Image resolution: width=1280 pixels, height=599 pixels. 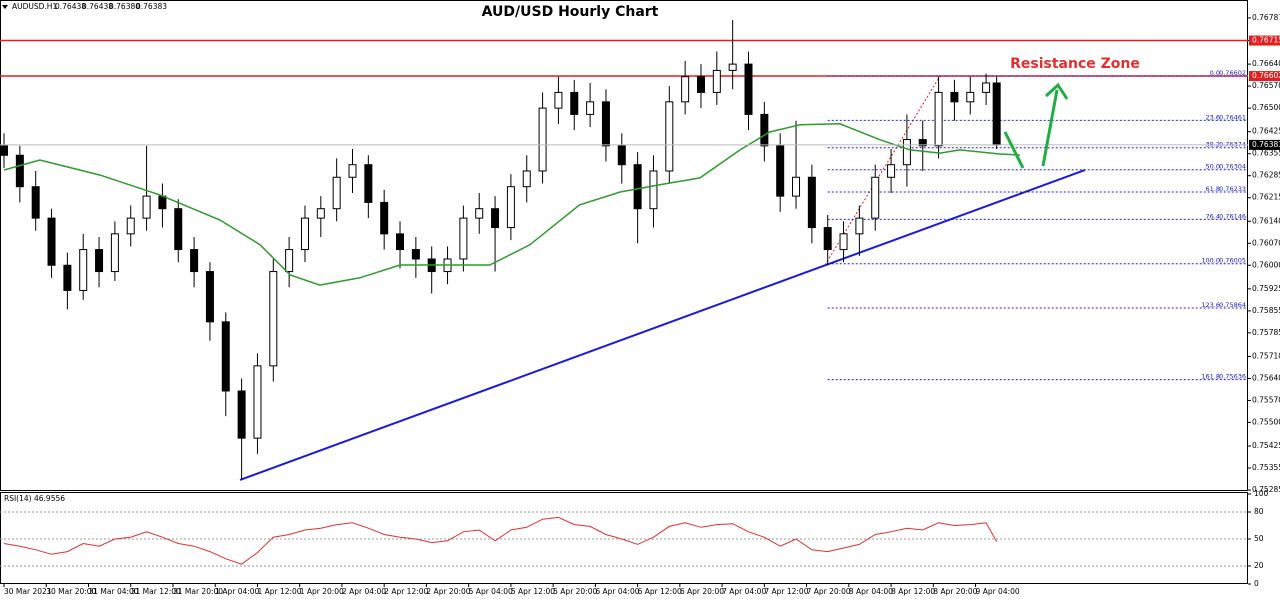 What do you see at coordinates (49, 498) in the screenshot?
I see `rsi-last-value: 46.9556` at bounding box center [49, 498].